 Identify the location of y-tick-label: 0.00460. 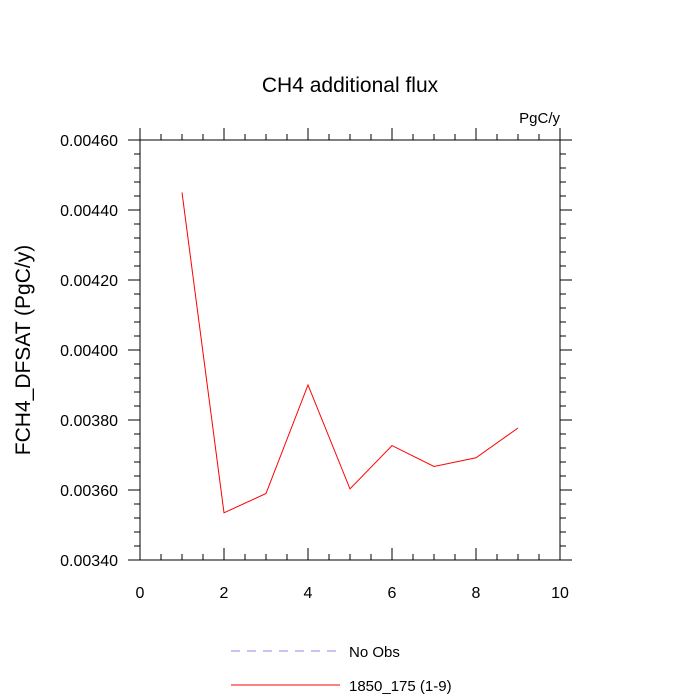
(89, 141).